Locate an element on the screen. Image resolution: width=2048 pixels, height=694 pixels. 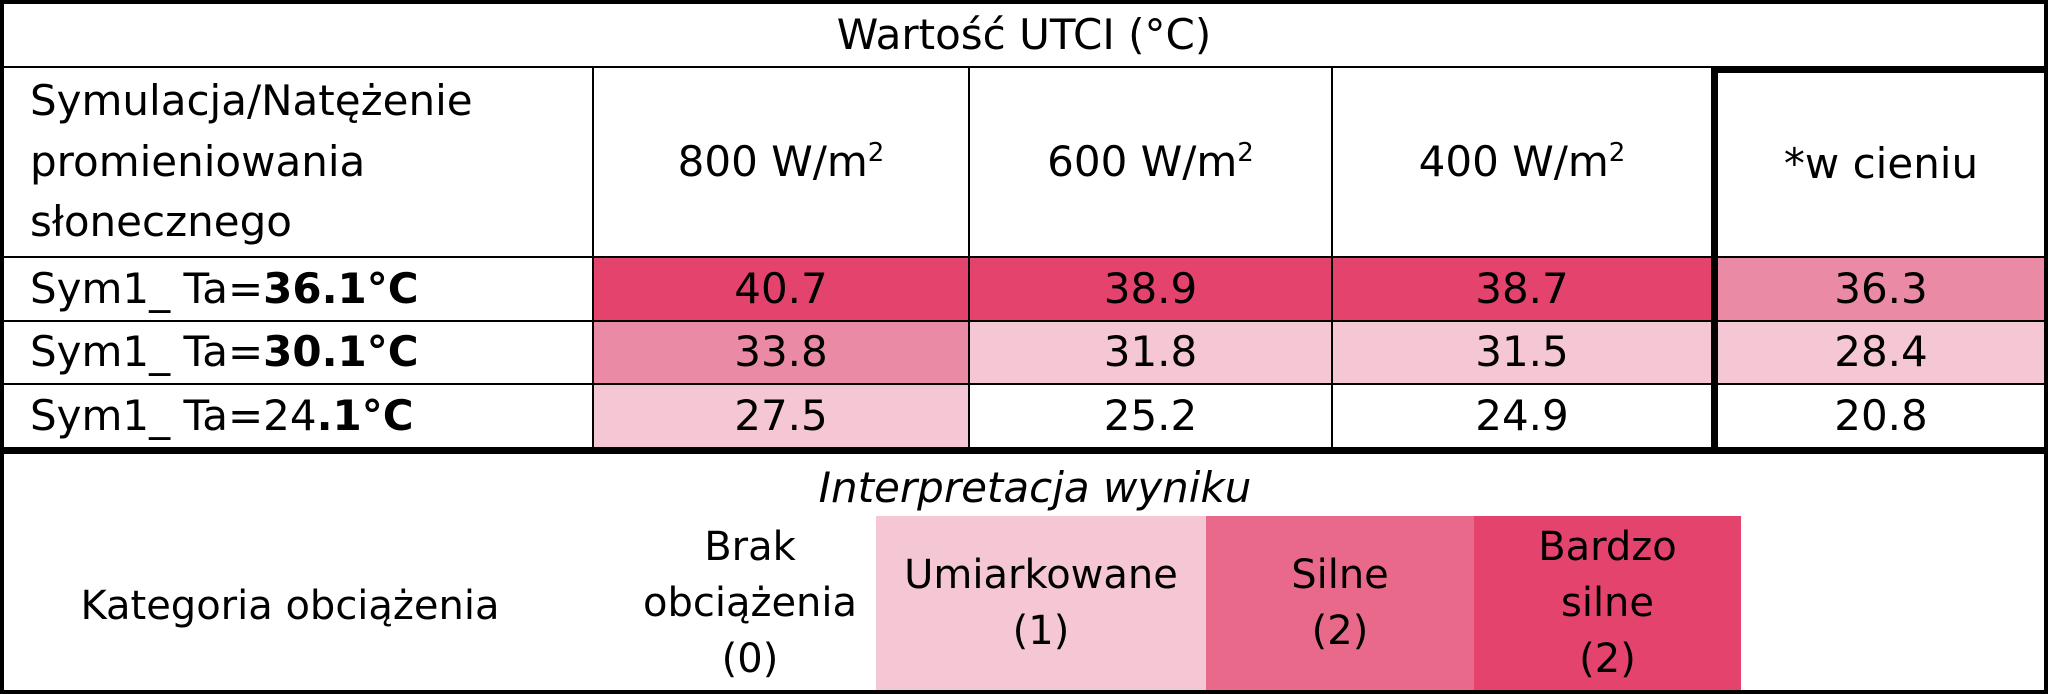
row-3-600-value: 25.2 is located at coordinates (1150, 415).